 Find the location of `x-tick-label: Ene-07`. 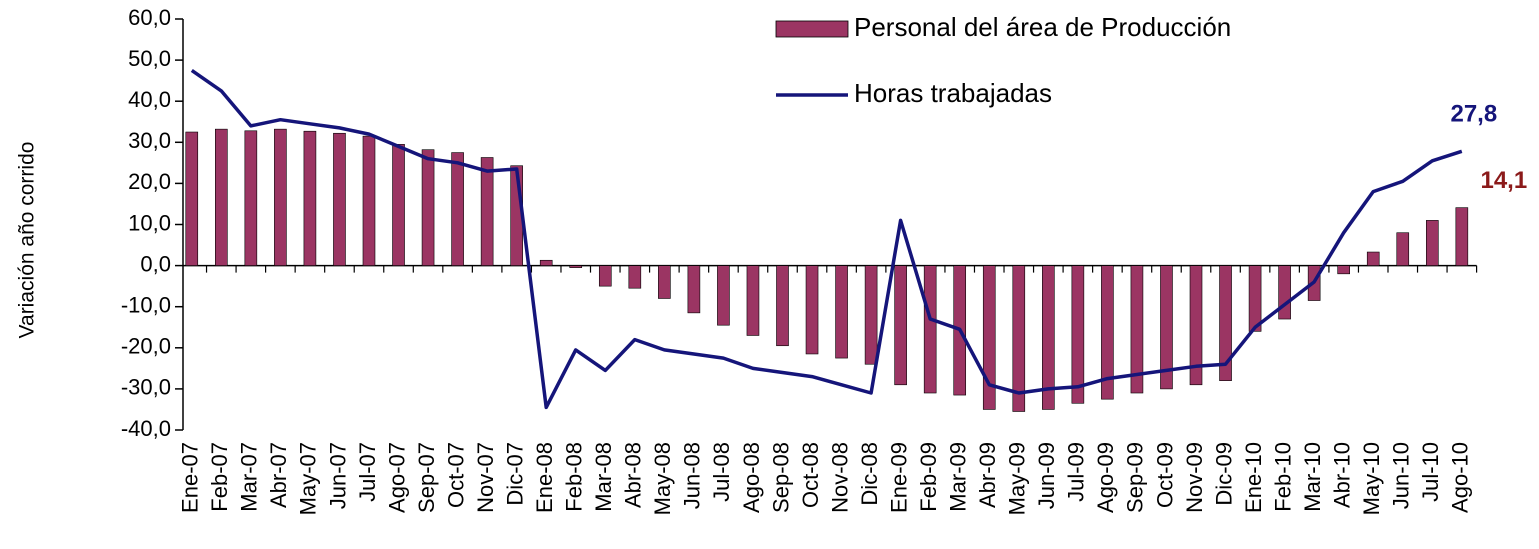

x-tick-label: Ene-07 is located at coordinates (190, 477).